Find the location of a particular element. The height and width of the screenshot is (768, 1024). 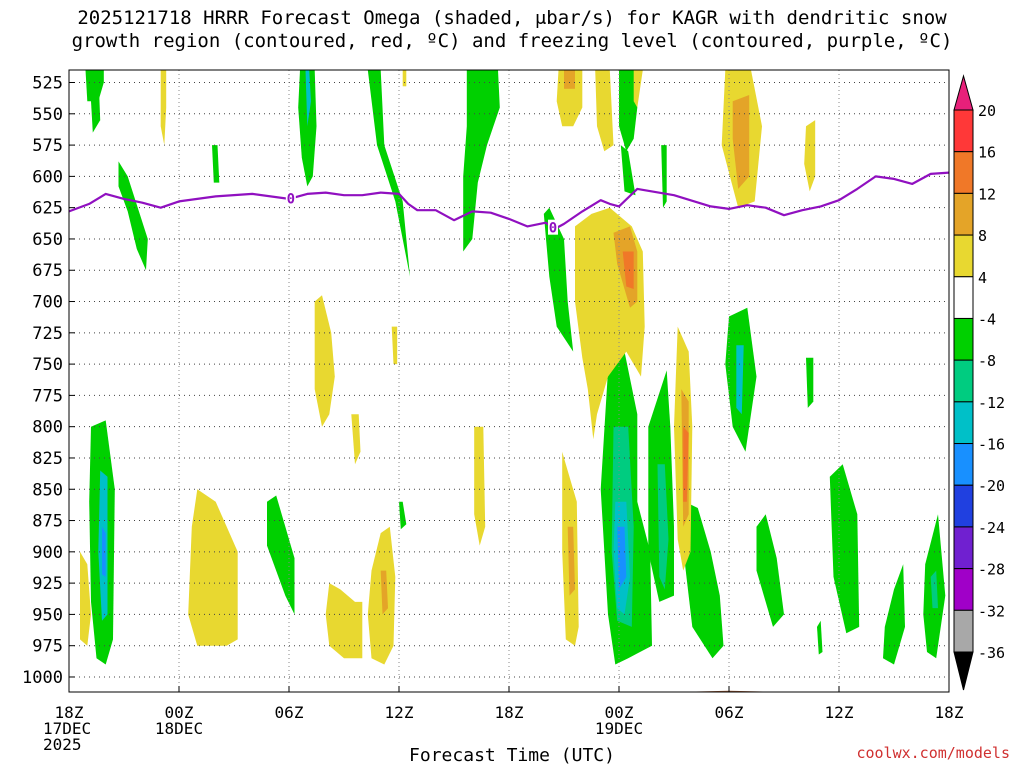

y-tick-label-0: 525 is located at coordinates (47, 84).